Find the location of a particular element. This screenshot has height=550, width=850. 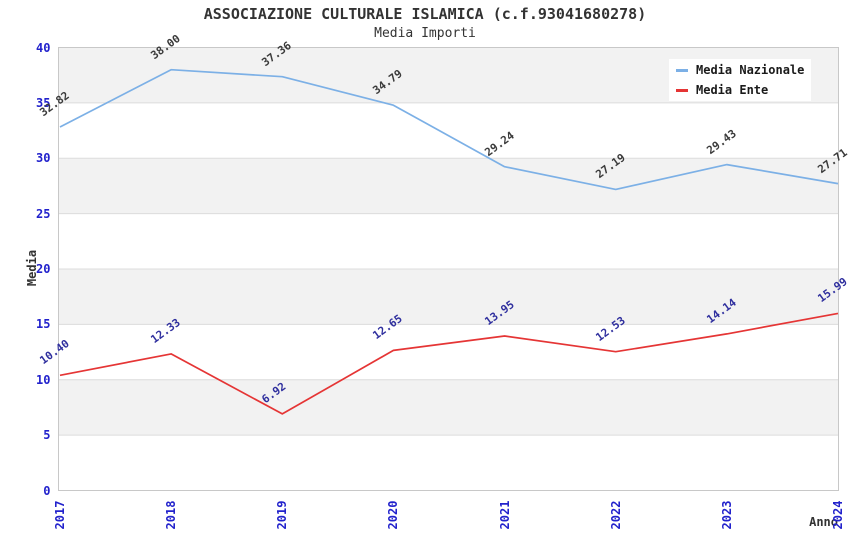

x-tick-label: 2023 is located at coordinates (726, 515).